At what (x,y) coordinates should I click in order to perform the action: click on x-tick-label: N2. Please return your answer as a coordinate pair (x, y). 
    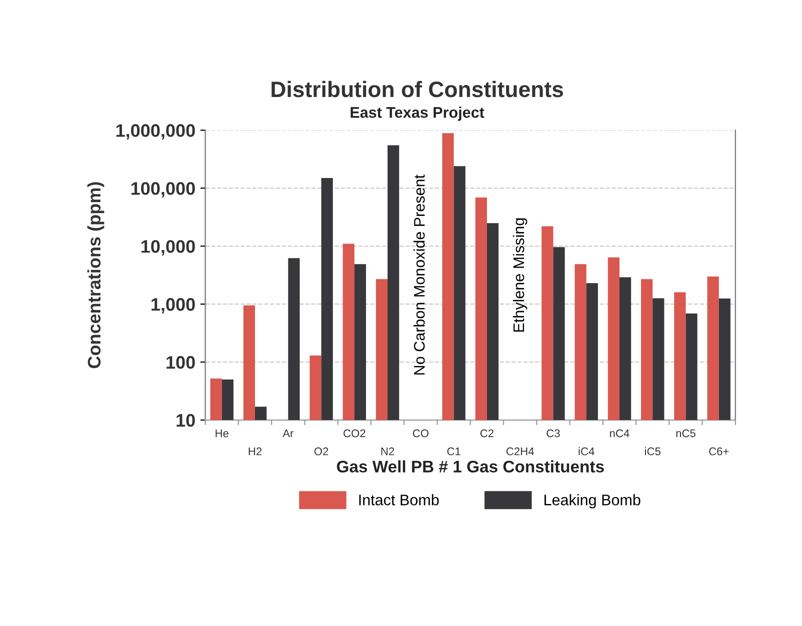
    Looking at the image, I should click on (387, 451).